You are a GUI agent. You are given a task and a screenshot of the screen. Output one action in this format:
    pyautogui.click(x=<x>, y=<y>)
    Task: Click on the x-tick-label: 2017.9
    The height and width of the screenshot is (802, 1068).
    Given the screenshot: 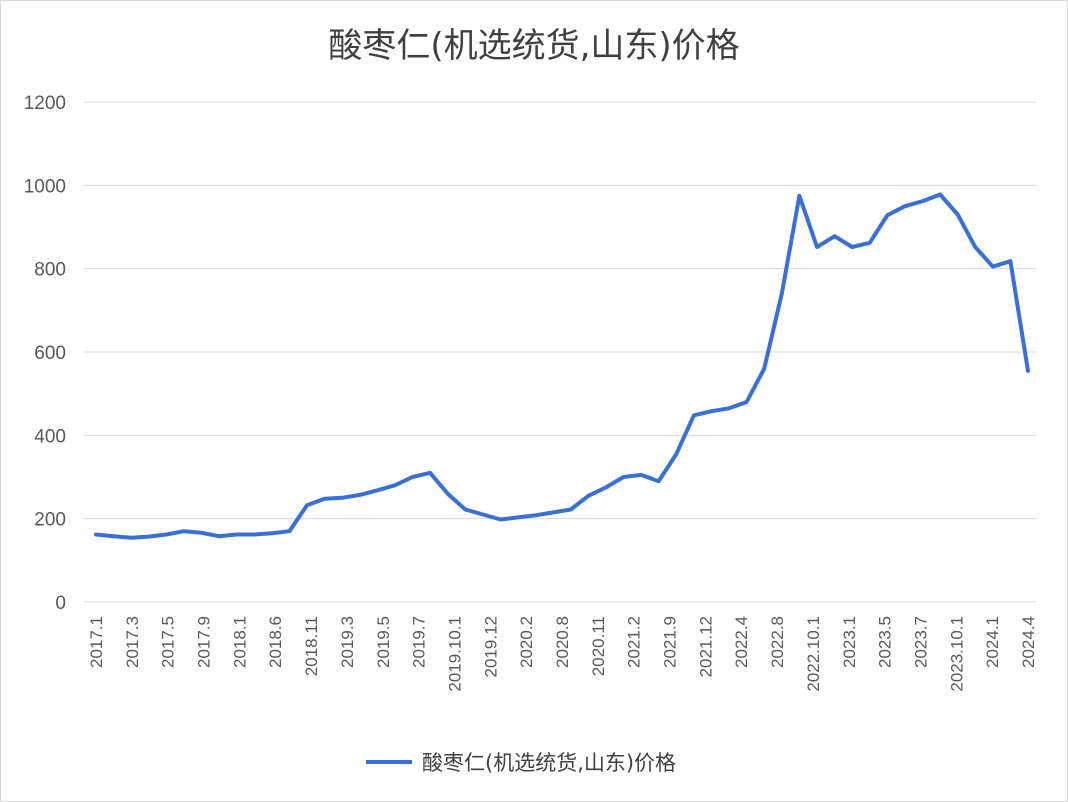 What is the action you would take?
    pyautogui.click(x=204, y=642)
    